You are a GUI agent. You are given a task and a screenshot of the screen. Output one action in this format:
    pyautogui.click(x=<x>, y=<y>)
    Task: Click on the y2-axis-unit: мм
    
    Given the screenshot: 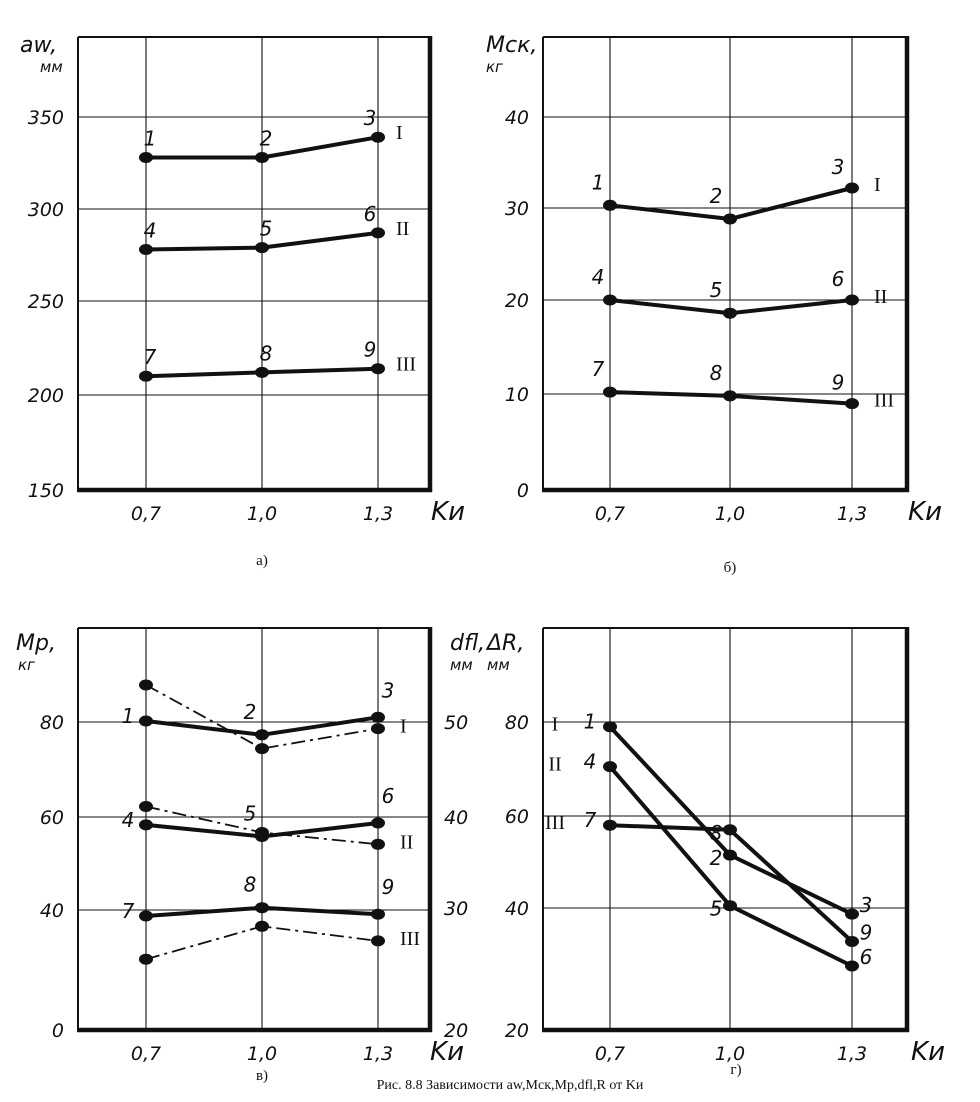 What is the action you would take?
    pyautogui.click(x=461, y=665)
    